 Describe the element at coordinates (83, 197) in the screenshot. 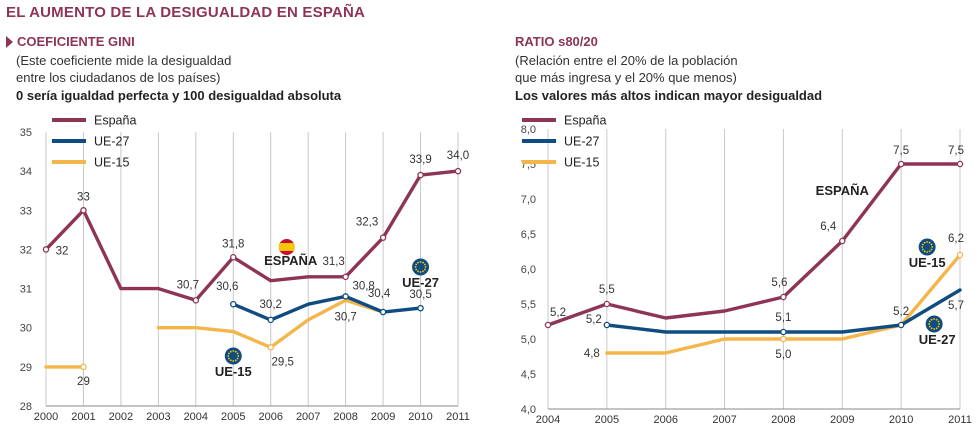

I see `gini-data-label: 33` at that location.